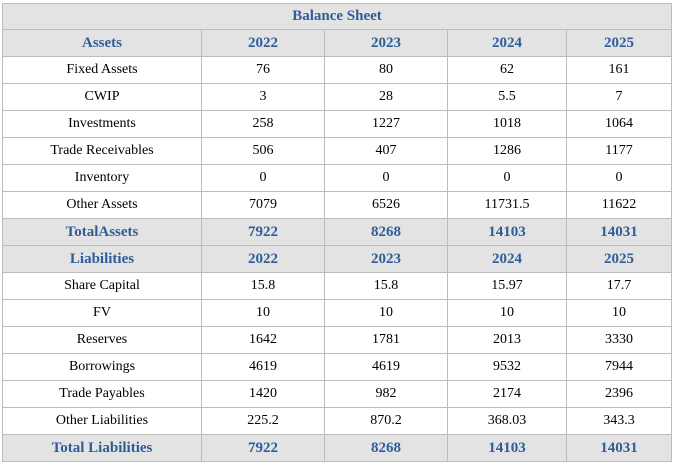 This screenshot has width=673, height=464. I want to click on table-row: Other Liabilities 225.2 870.2 368.03 343.3, so click(337, 421).